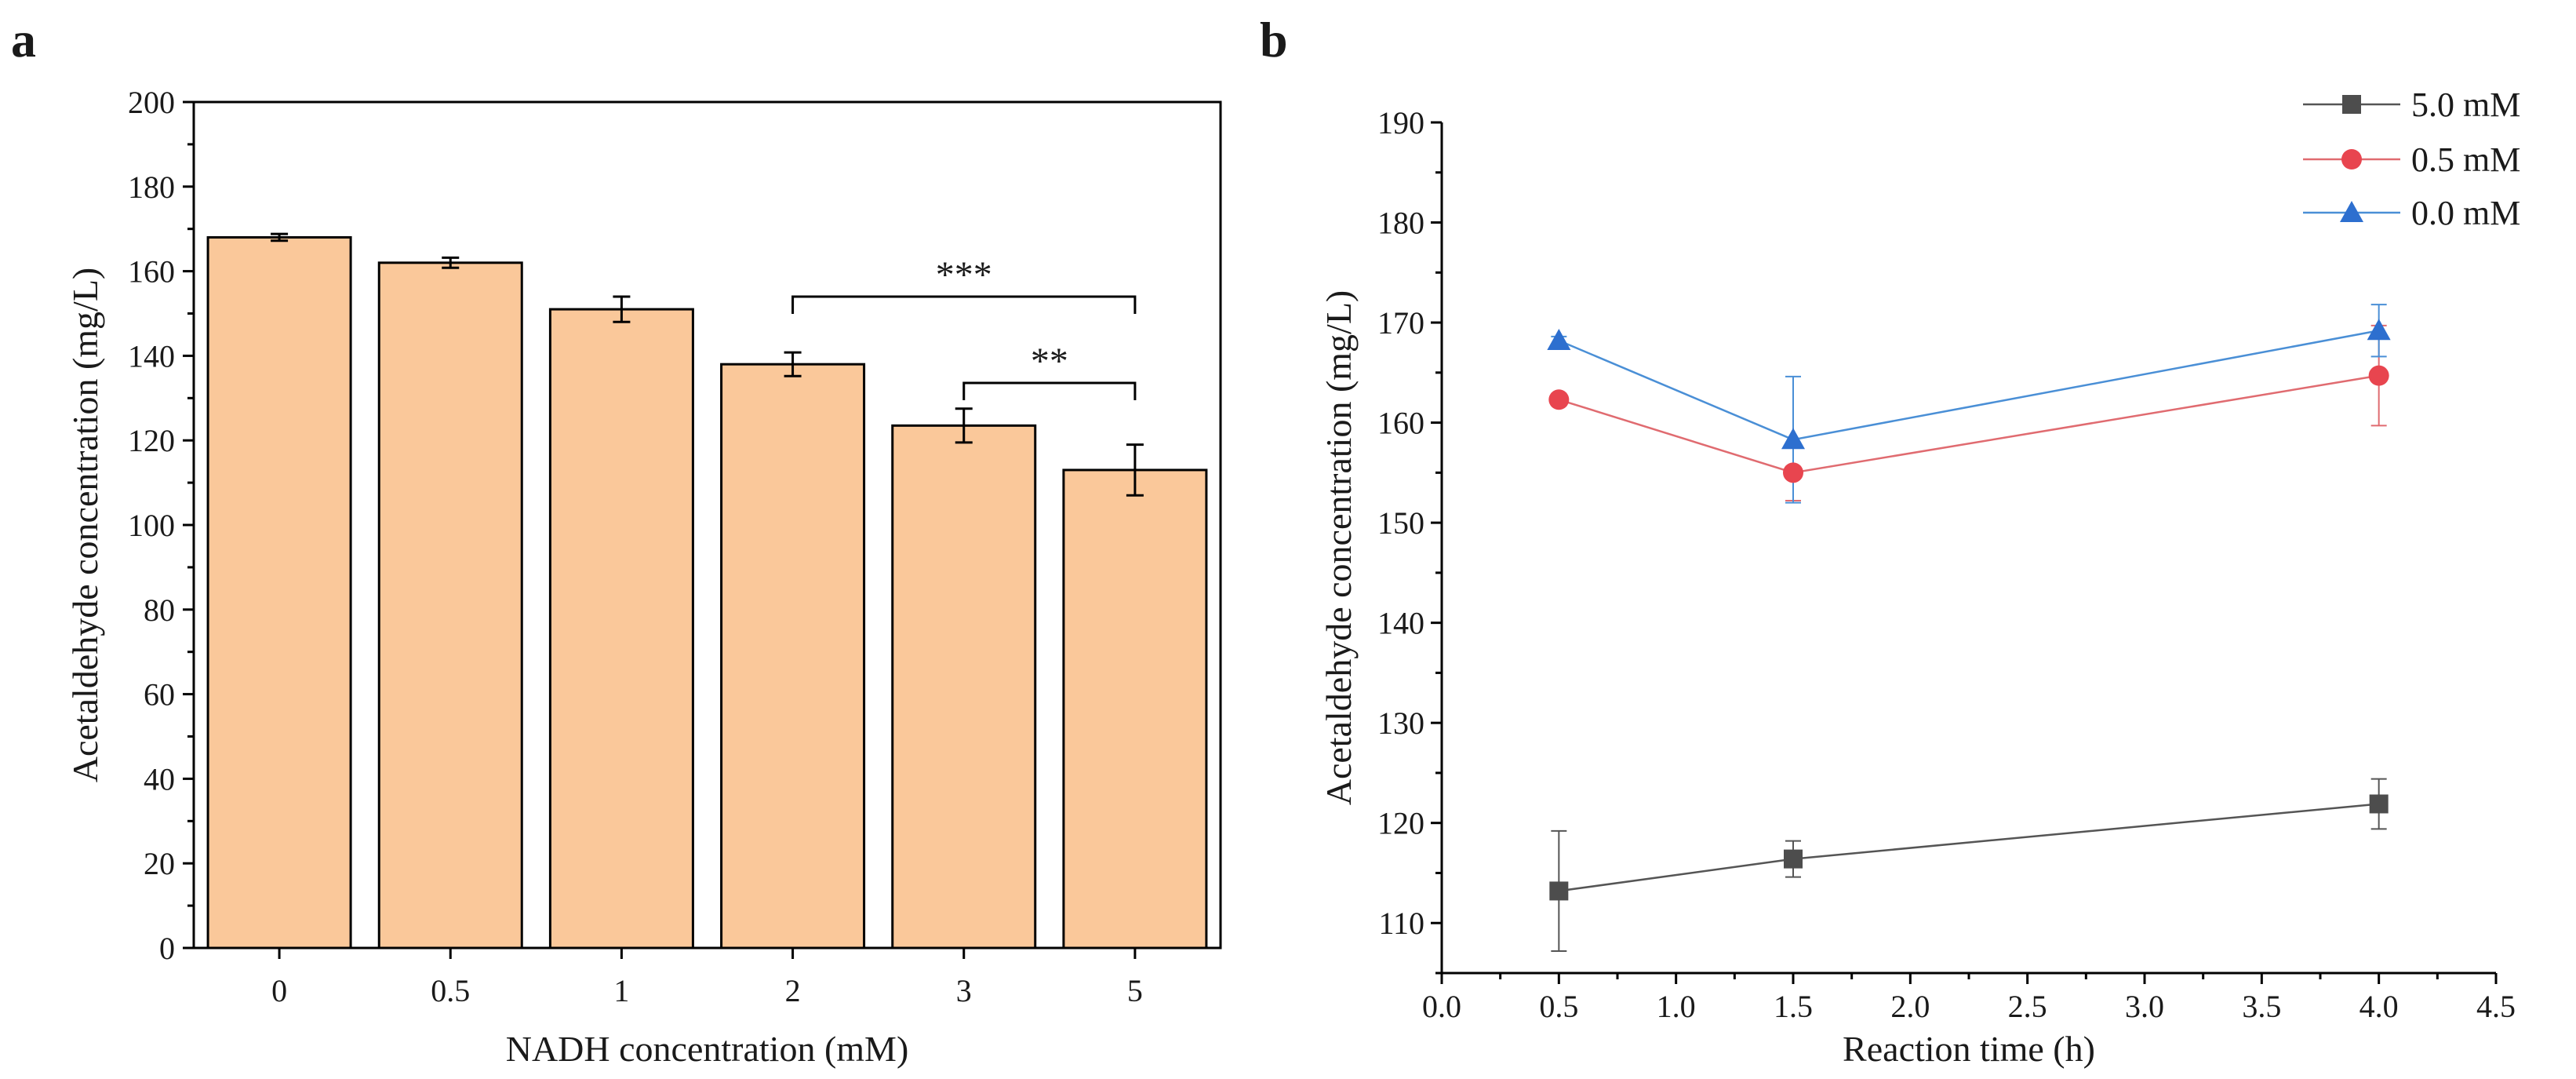 The height and width of the screenshot is (1079, 2576). Describe the element at coordinates (167, 949) in the screenshot. I see `y-tick-label-a: 0` at that location.